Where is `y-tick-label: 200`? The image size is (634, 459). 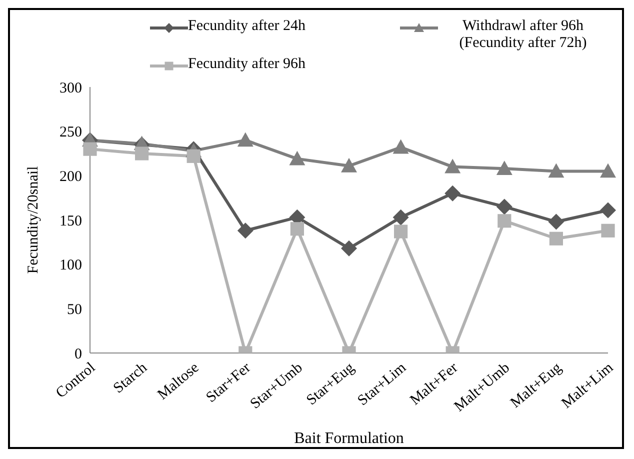
y-tick-label: 200 is located at coordinates (71, 176).